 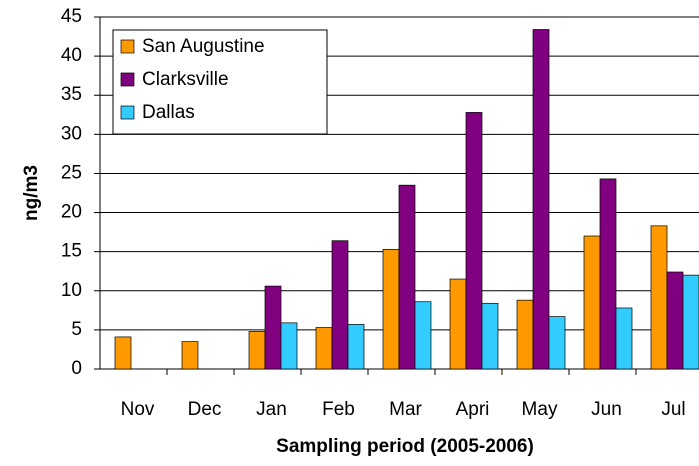 I want to click on legend-label: San Augustine, so click(x=203, y=46).